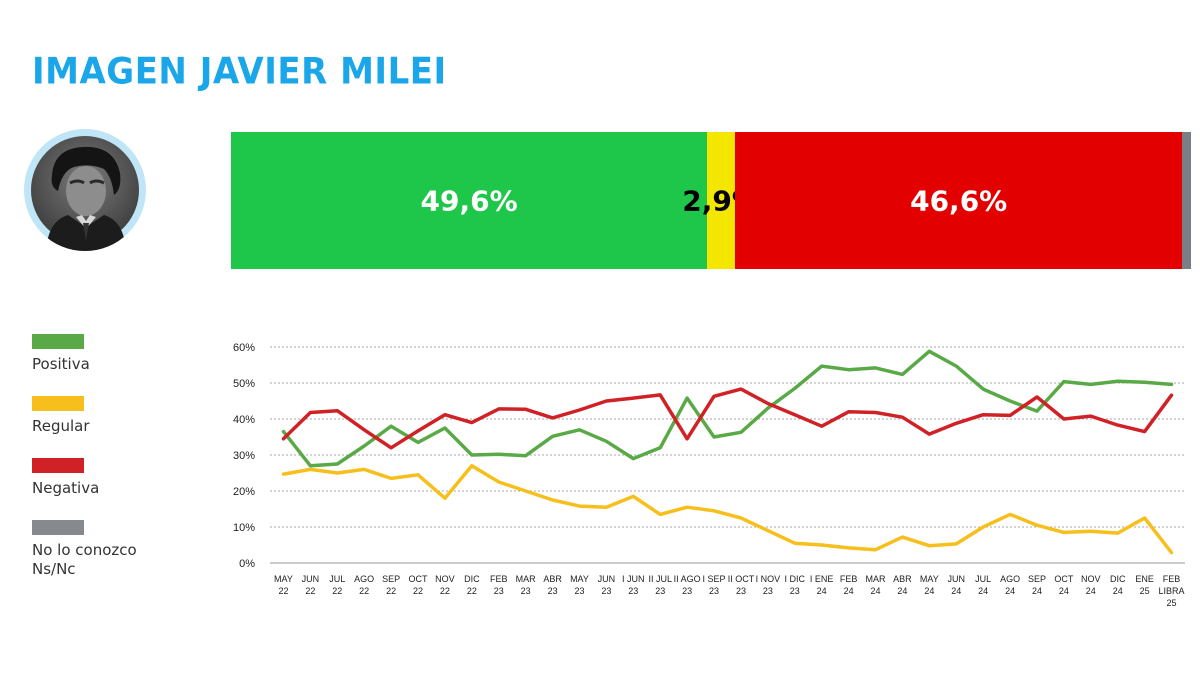 The width and height of the screenshot is (1200, 675). I want to click on x-tick-label: FEB 24, so click(849, 585).